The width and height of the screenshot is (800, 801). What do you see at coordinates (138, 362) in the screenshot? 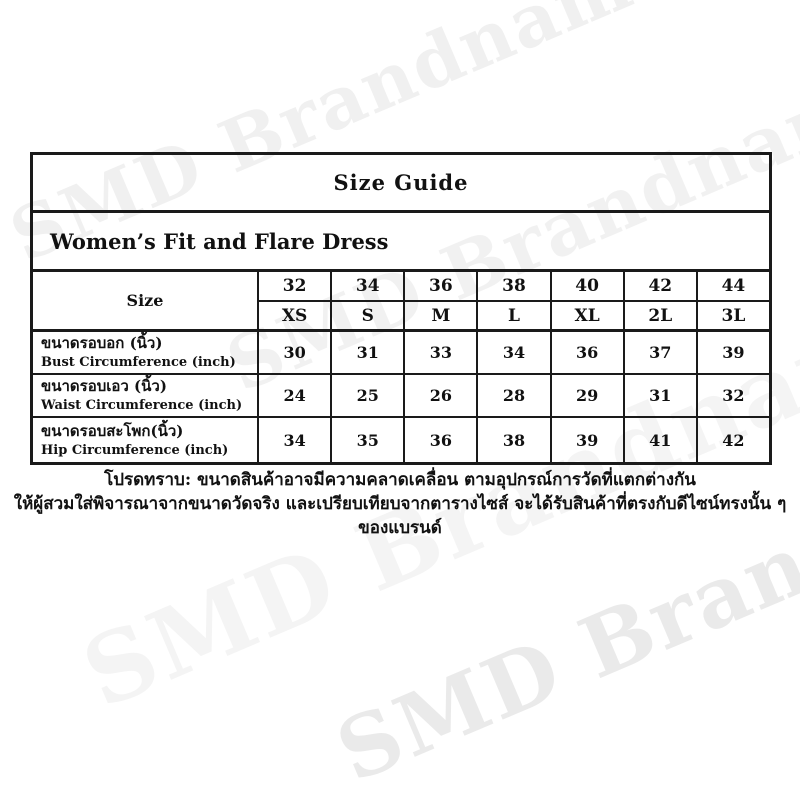
I see `row-label-english: Bust Circumference (inch)` at bounding box center [138, 362].